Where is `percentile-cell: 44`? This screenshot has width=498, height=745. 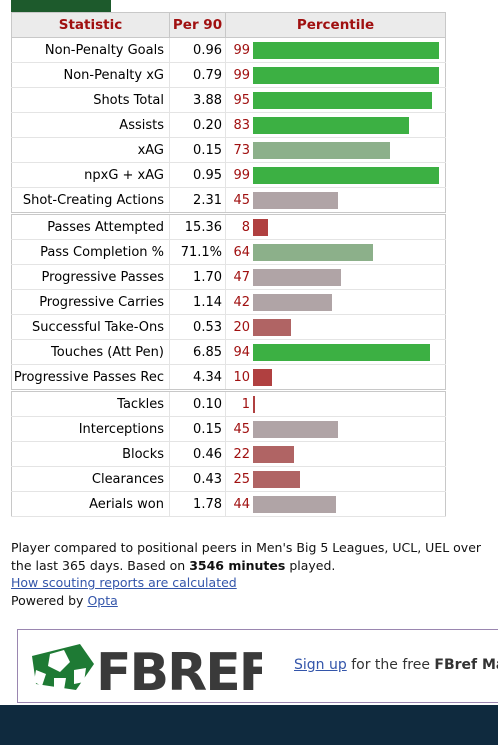 percentile-cell: 44 is located at coordinates (335, 504).